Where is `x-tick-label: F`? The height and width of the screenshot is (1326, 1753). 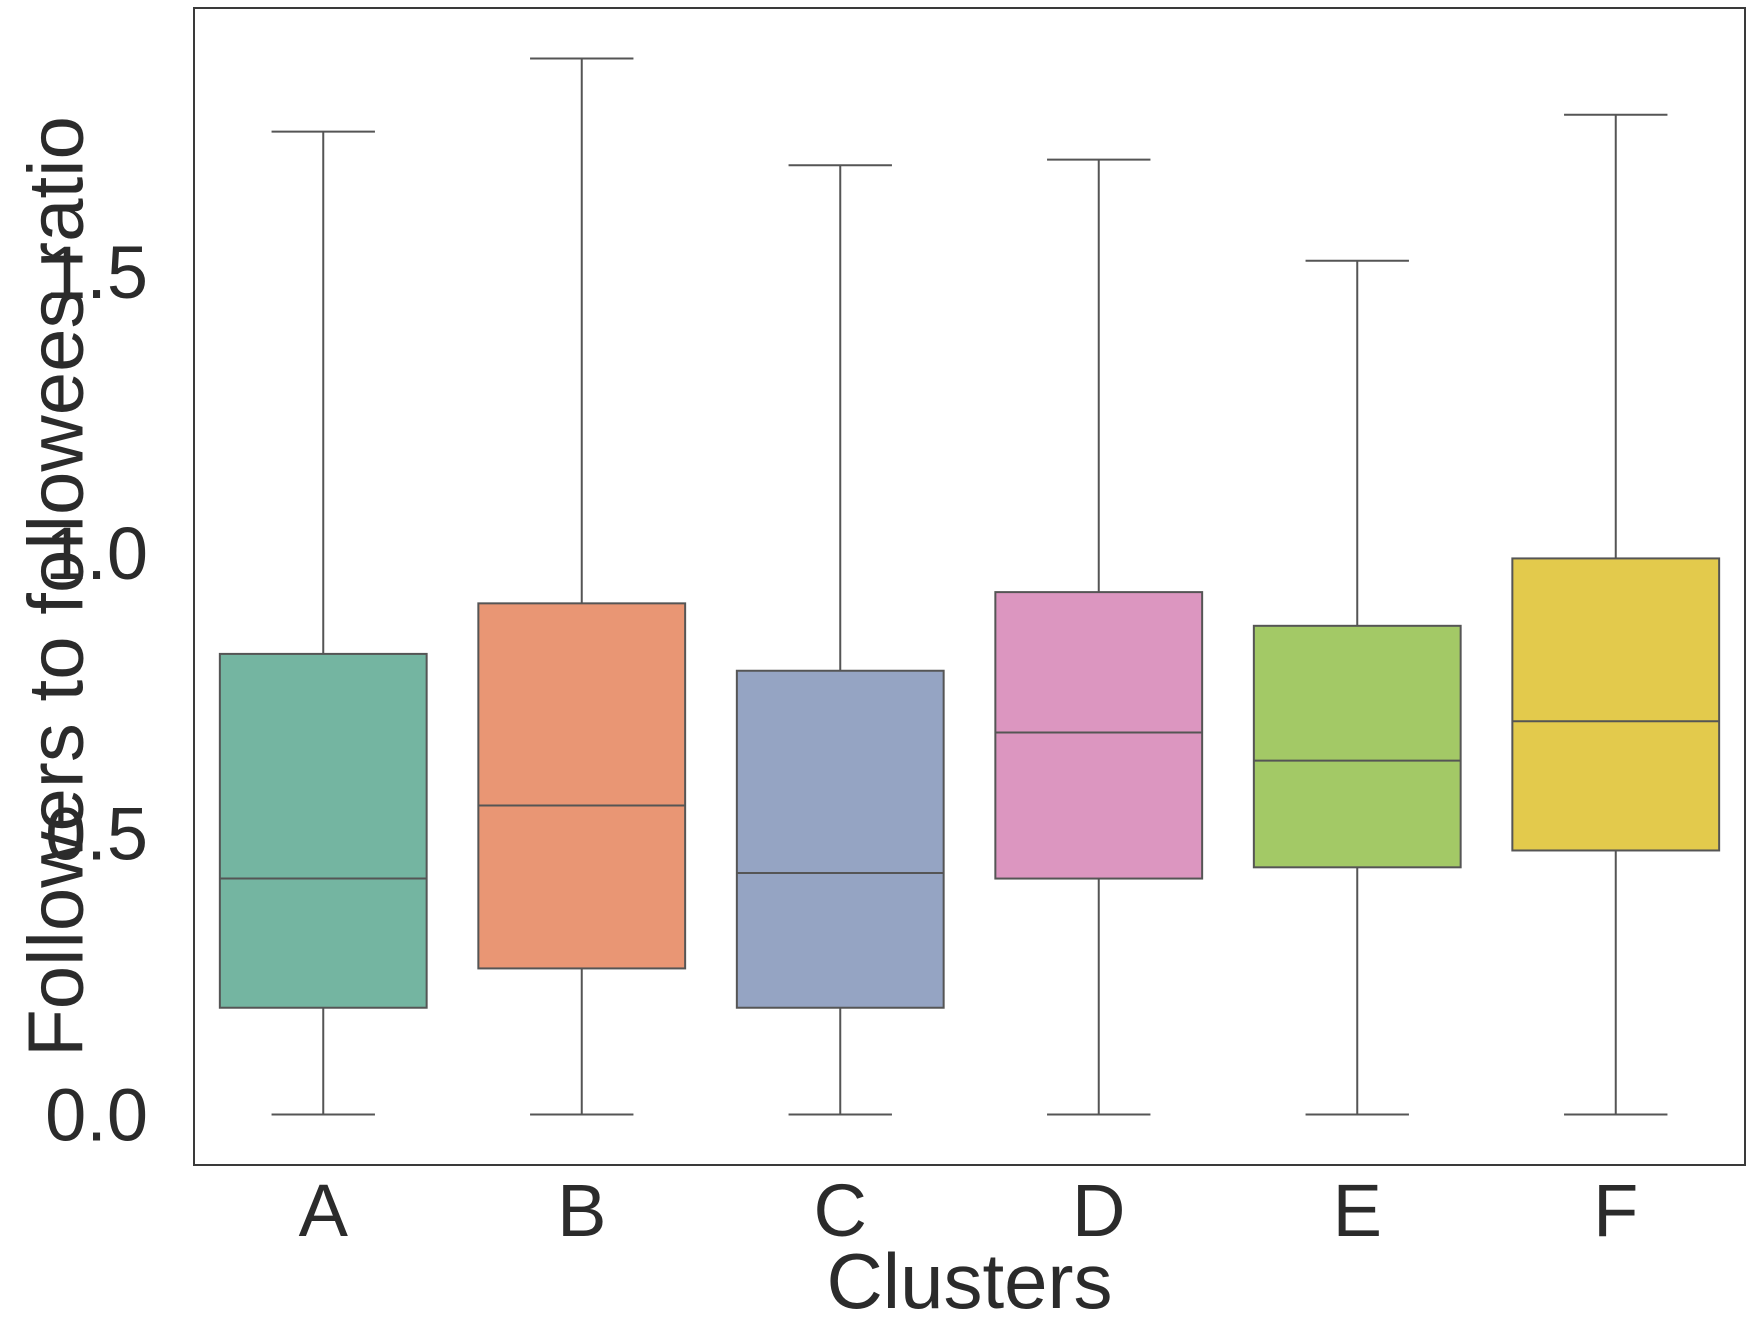
x-tick-label: F is located at coordinates (1615, 1210).